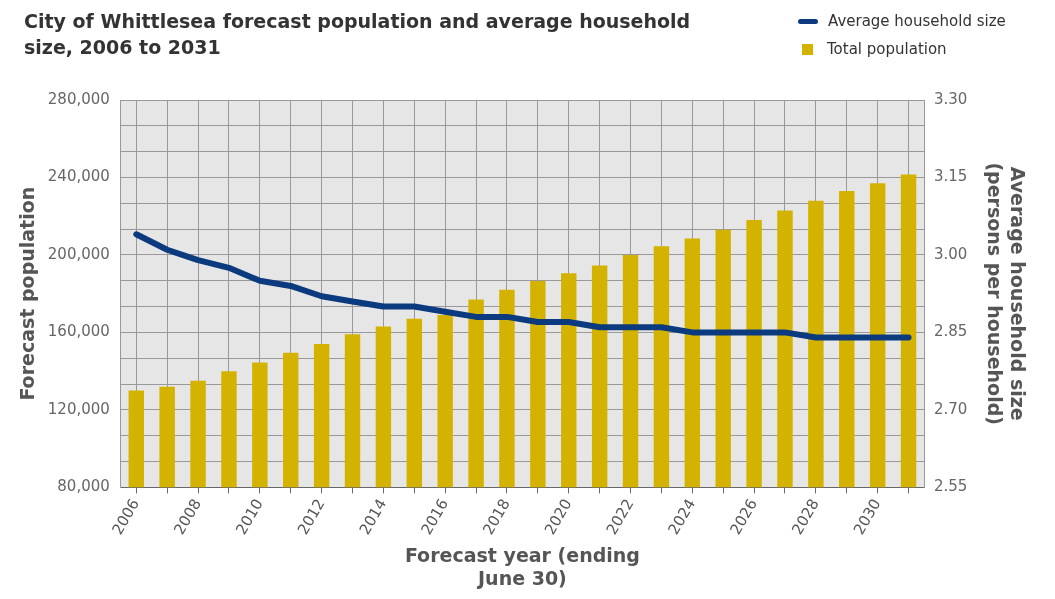 The height and width of the screenshot is (599, 1055). What do you see at coordinates (78, 176) in the screenshot?
I see `y-tick-label: 240,000` at bounding box center [78, 176].